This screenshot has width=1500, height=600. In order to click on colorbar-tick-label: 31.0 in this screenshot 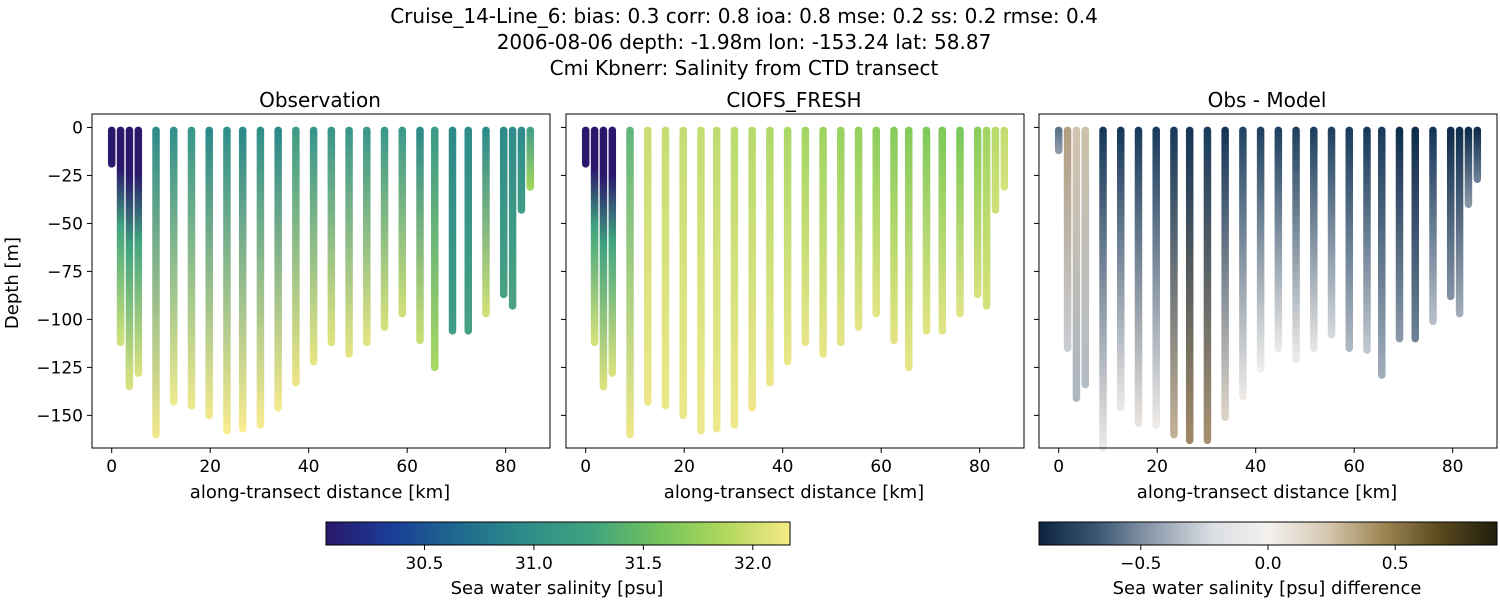, I will do `click(534, 564)`.